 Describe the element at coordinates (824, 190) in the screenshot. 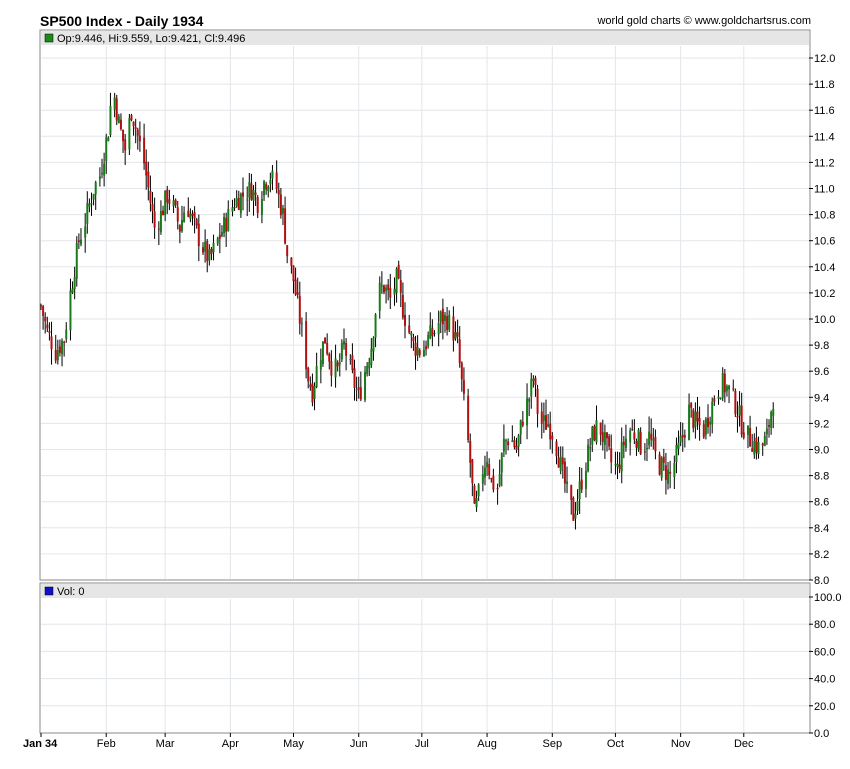

I see `price-y-tick-label: 11.0` at that location.